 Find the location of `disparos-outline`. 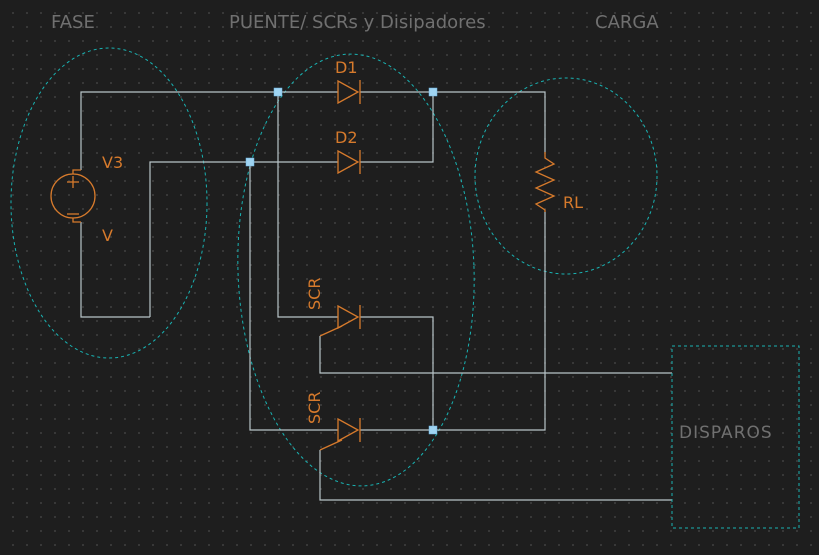

disparos-outline is located at coordinates (735, 437).